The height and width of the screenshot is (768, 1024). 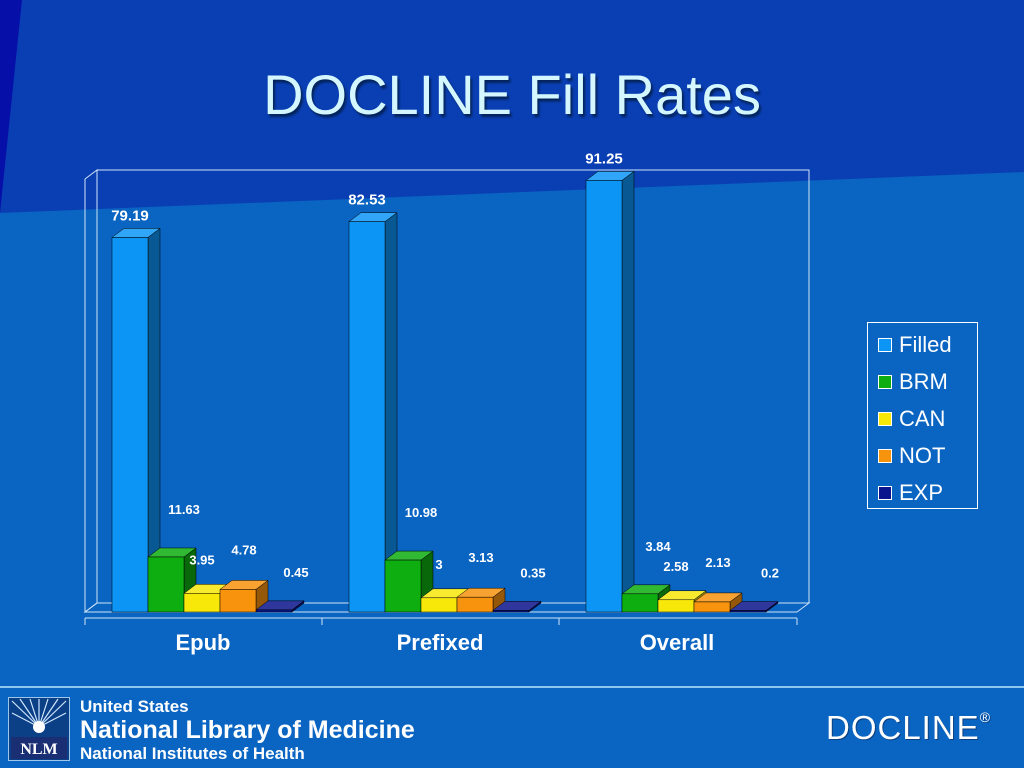 What do you see at coordinates (202, 603) in the screenshot?
I see `bar-can-epub-front` at bounding box center [202, 603].